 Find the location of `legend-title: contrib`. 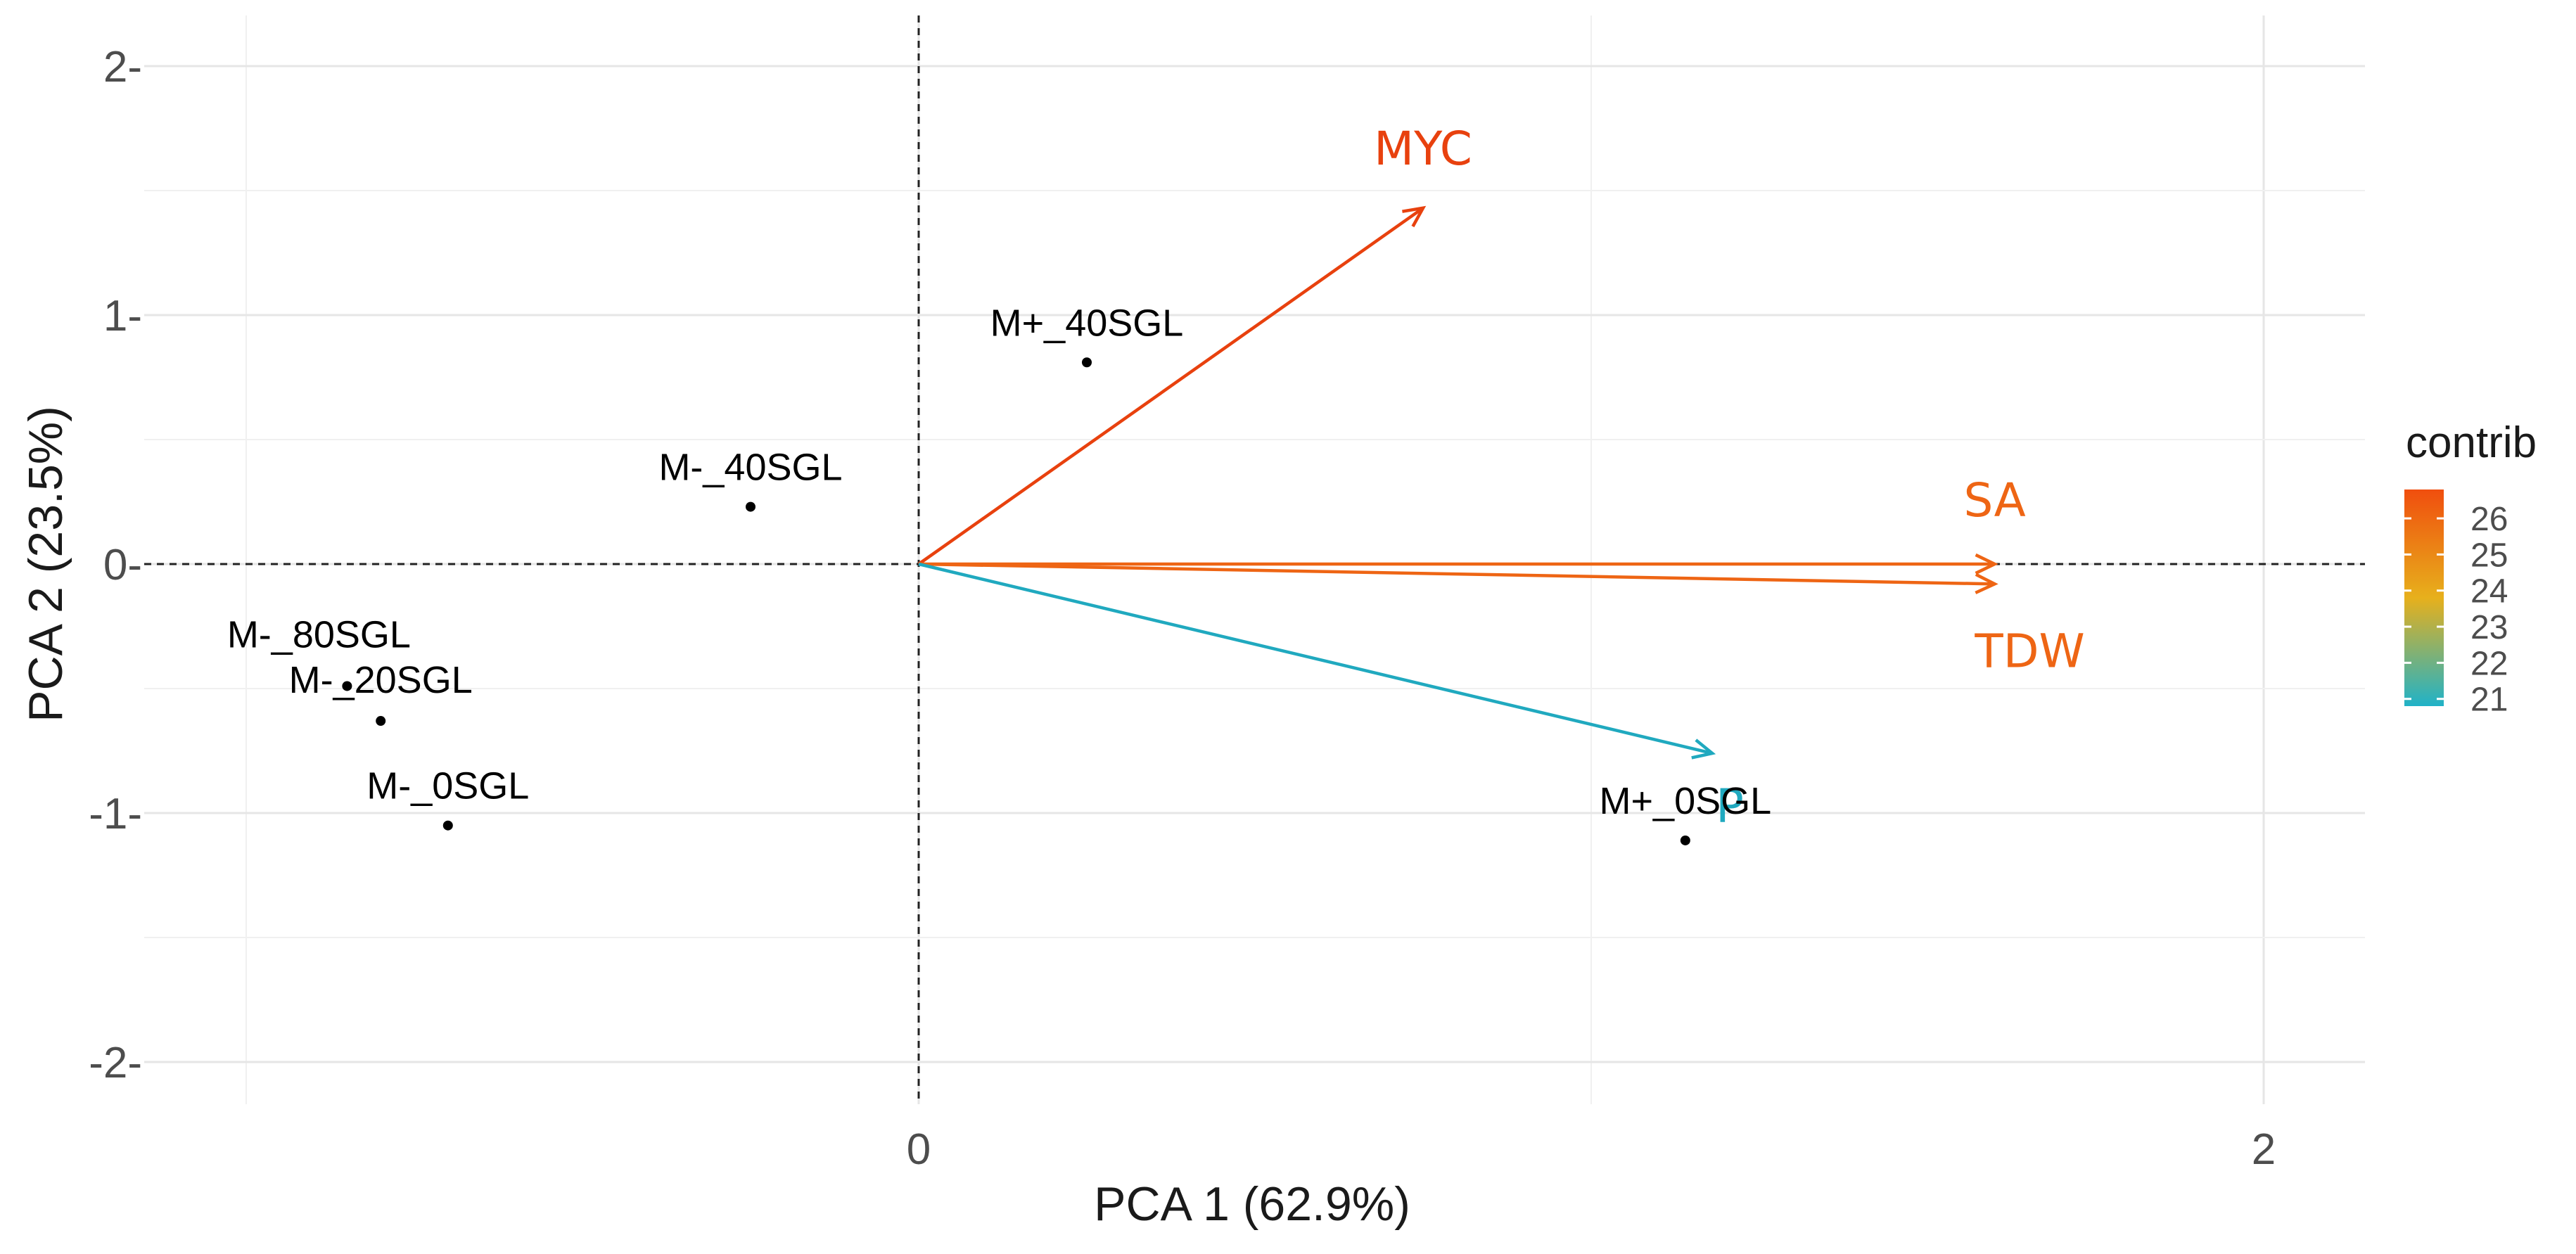

legend-title: contrib is located at coordinates (2471, 442).